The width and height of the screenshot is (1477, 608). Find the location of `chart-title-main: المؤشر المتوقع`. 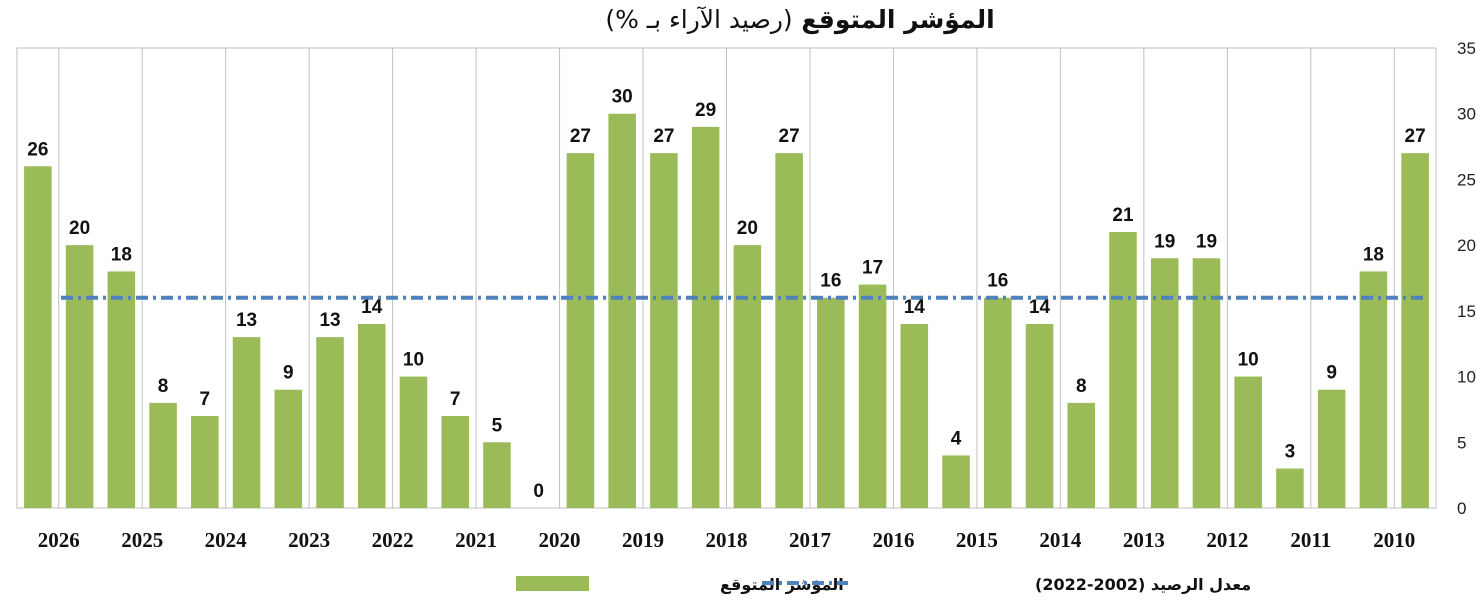

chart-title-main: المؤشر المتوقع is located at coordinates (897, 20).